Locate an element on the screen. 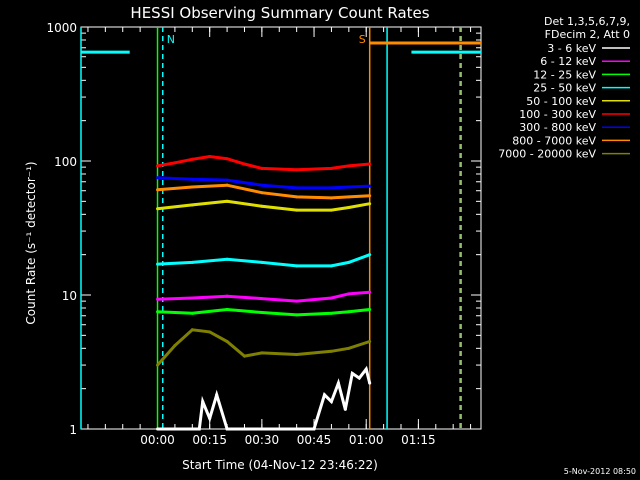 The height and width of the screenshot is (480, 640). legend-label: 300 - 800 keV is located at coordinates (557, 127).